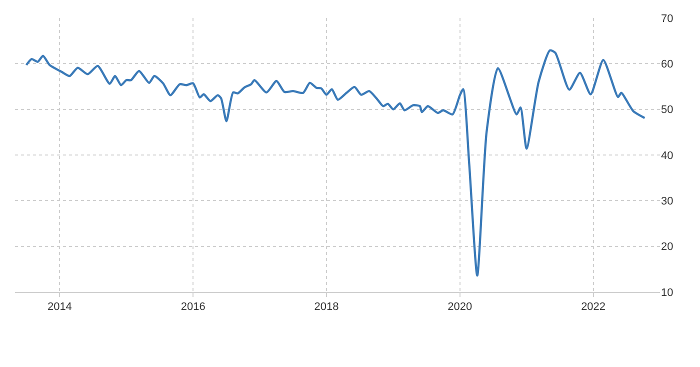 Image resolution: width=700 pixels, height=367 pixels. Describe the element at coordinates (667, 247) in the screenshot. I see `y-tick-label: 20` at that location.